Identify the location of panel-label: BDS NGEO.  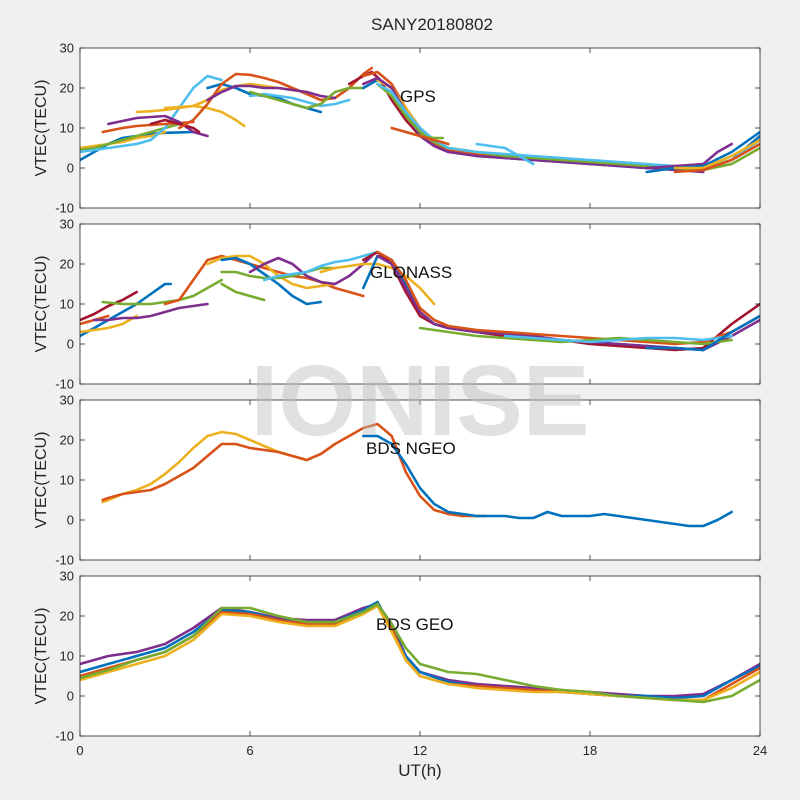
(411, 448).